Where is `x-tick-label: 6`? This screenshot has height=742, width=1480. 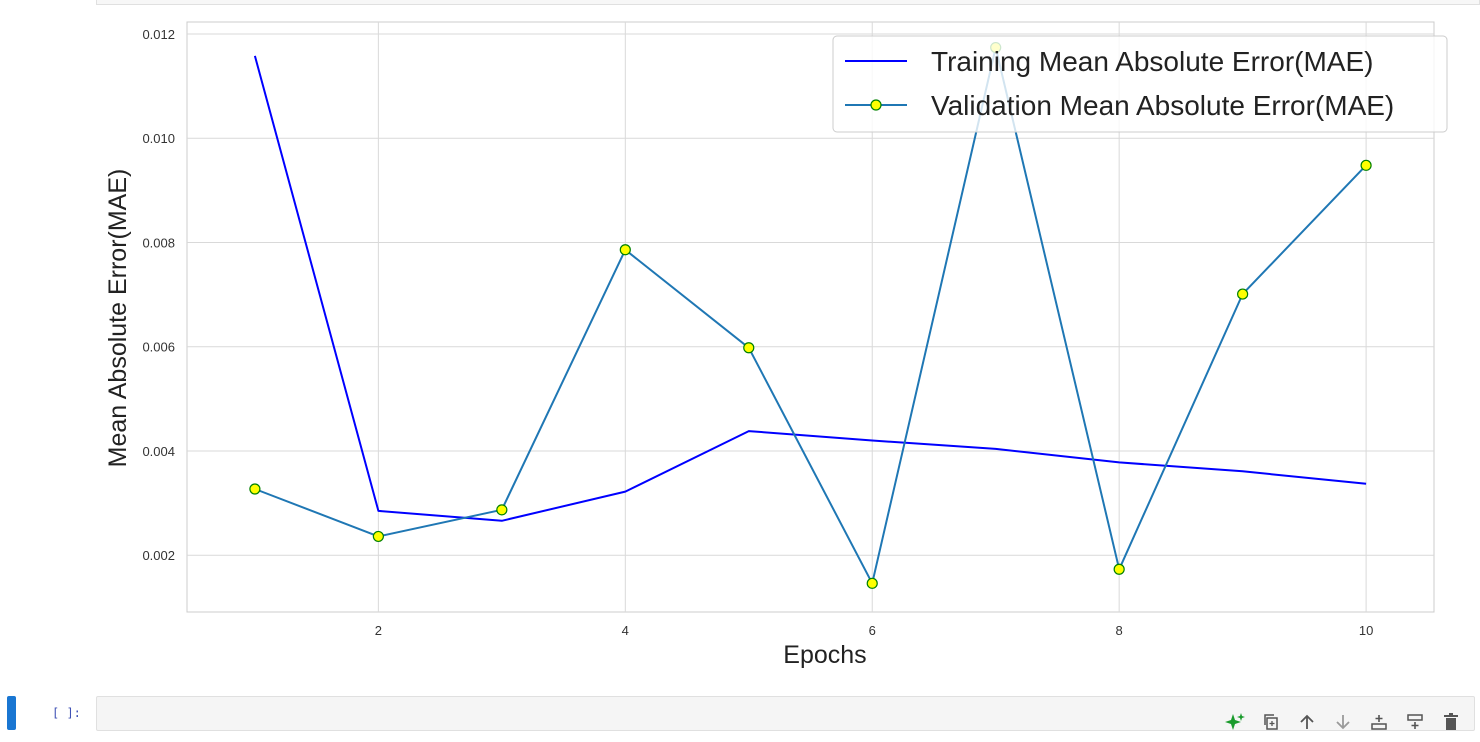 x-tick-label: 6 is located at coordinates (872, 630).